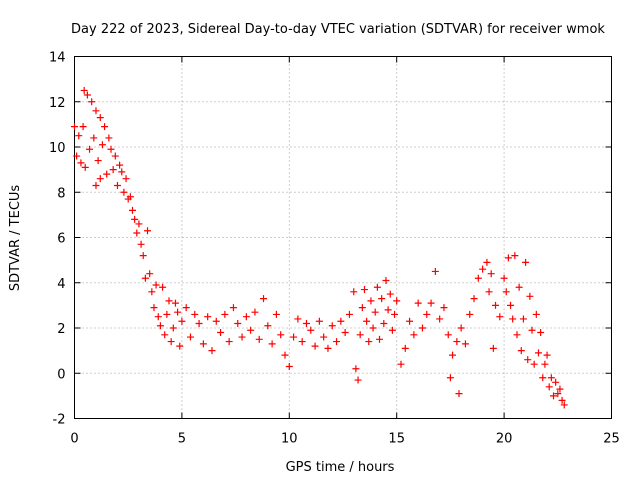 This screenshot has width=640, height=480. What do you see at coordinates (61, 239) in the screenshot?
I see `y-tick-label: 6` at bounding box center [61, 239].